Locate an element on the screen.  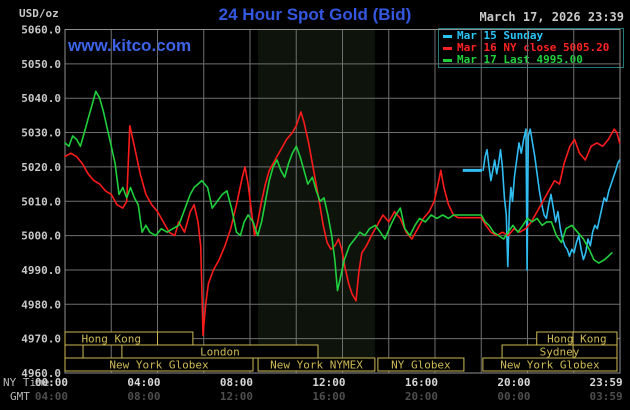
y-tick-label: 5020.0 is located at coordinates (41, 167).